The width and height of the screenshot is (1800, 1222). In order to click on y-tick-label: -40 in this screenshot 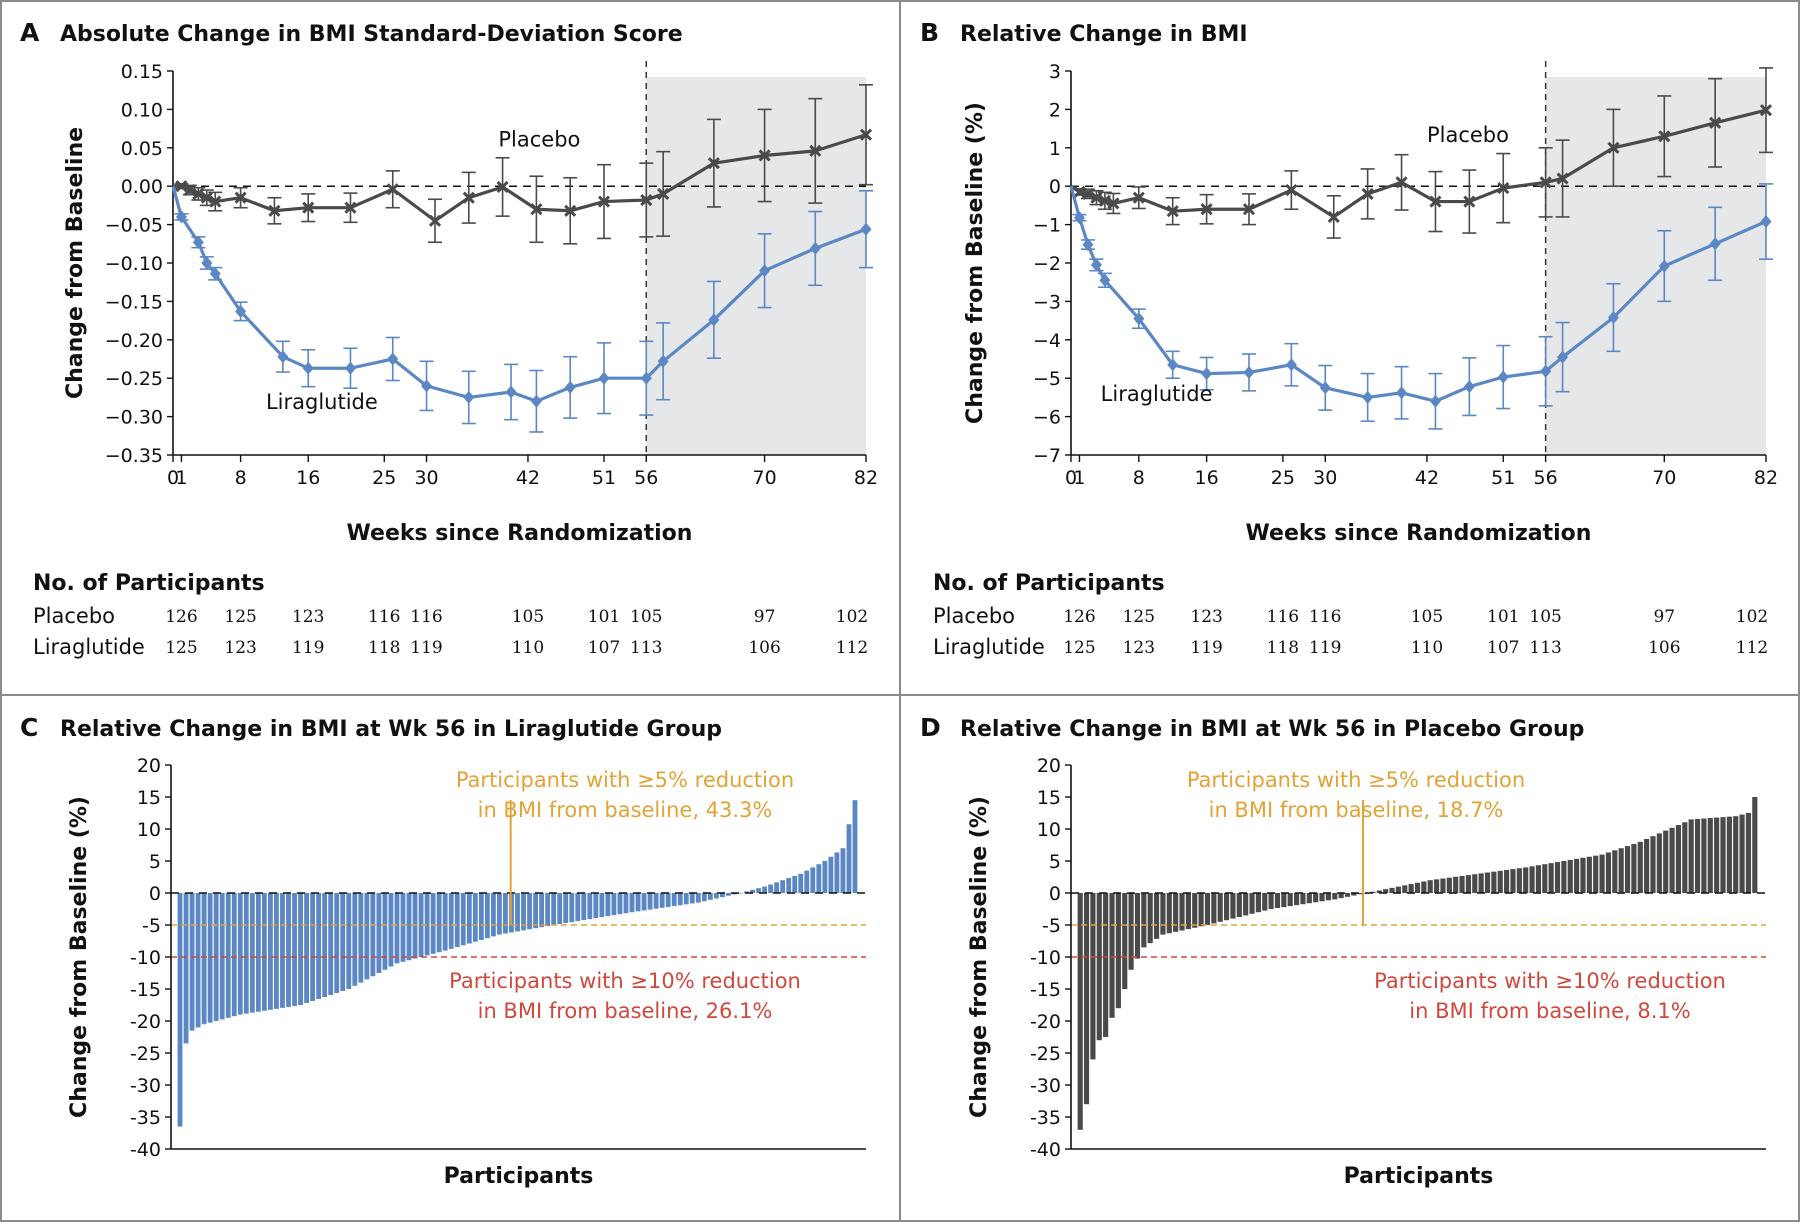, I will do `click(145, 1150)`.